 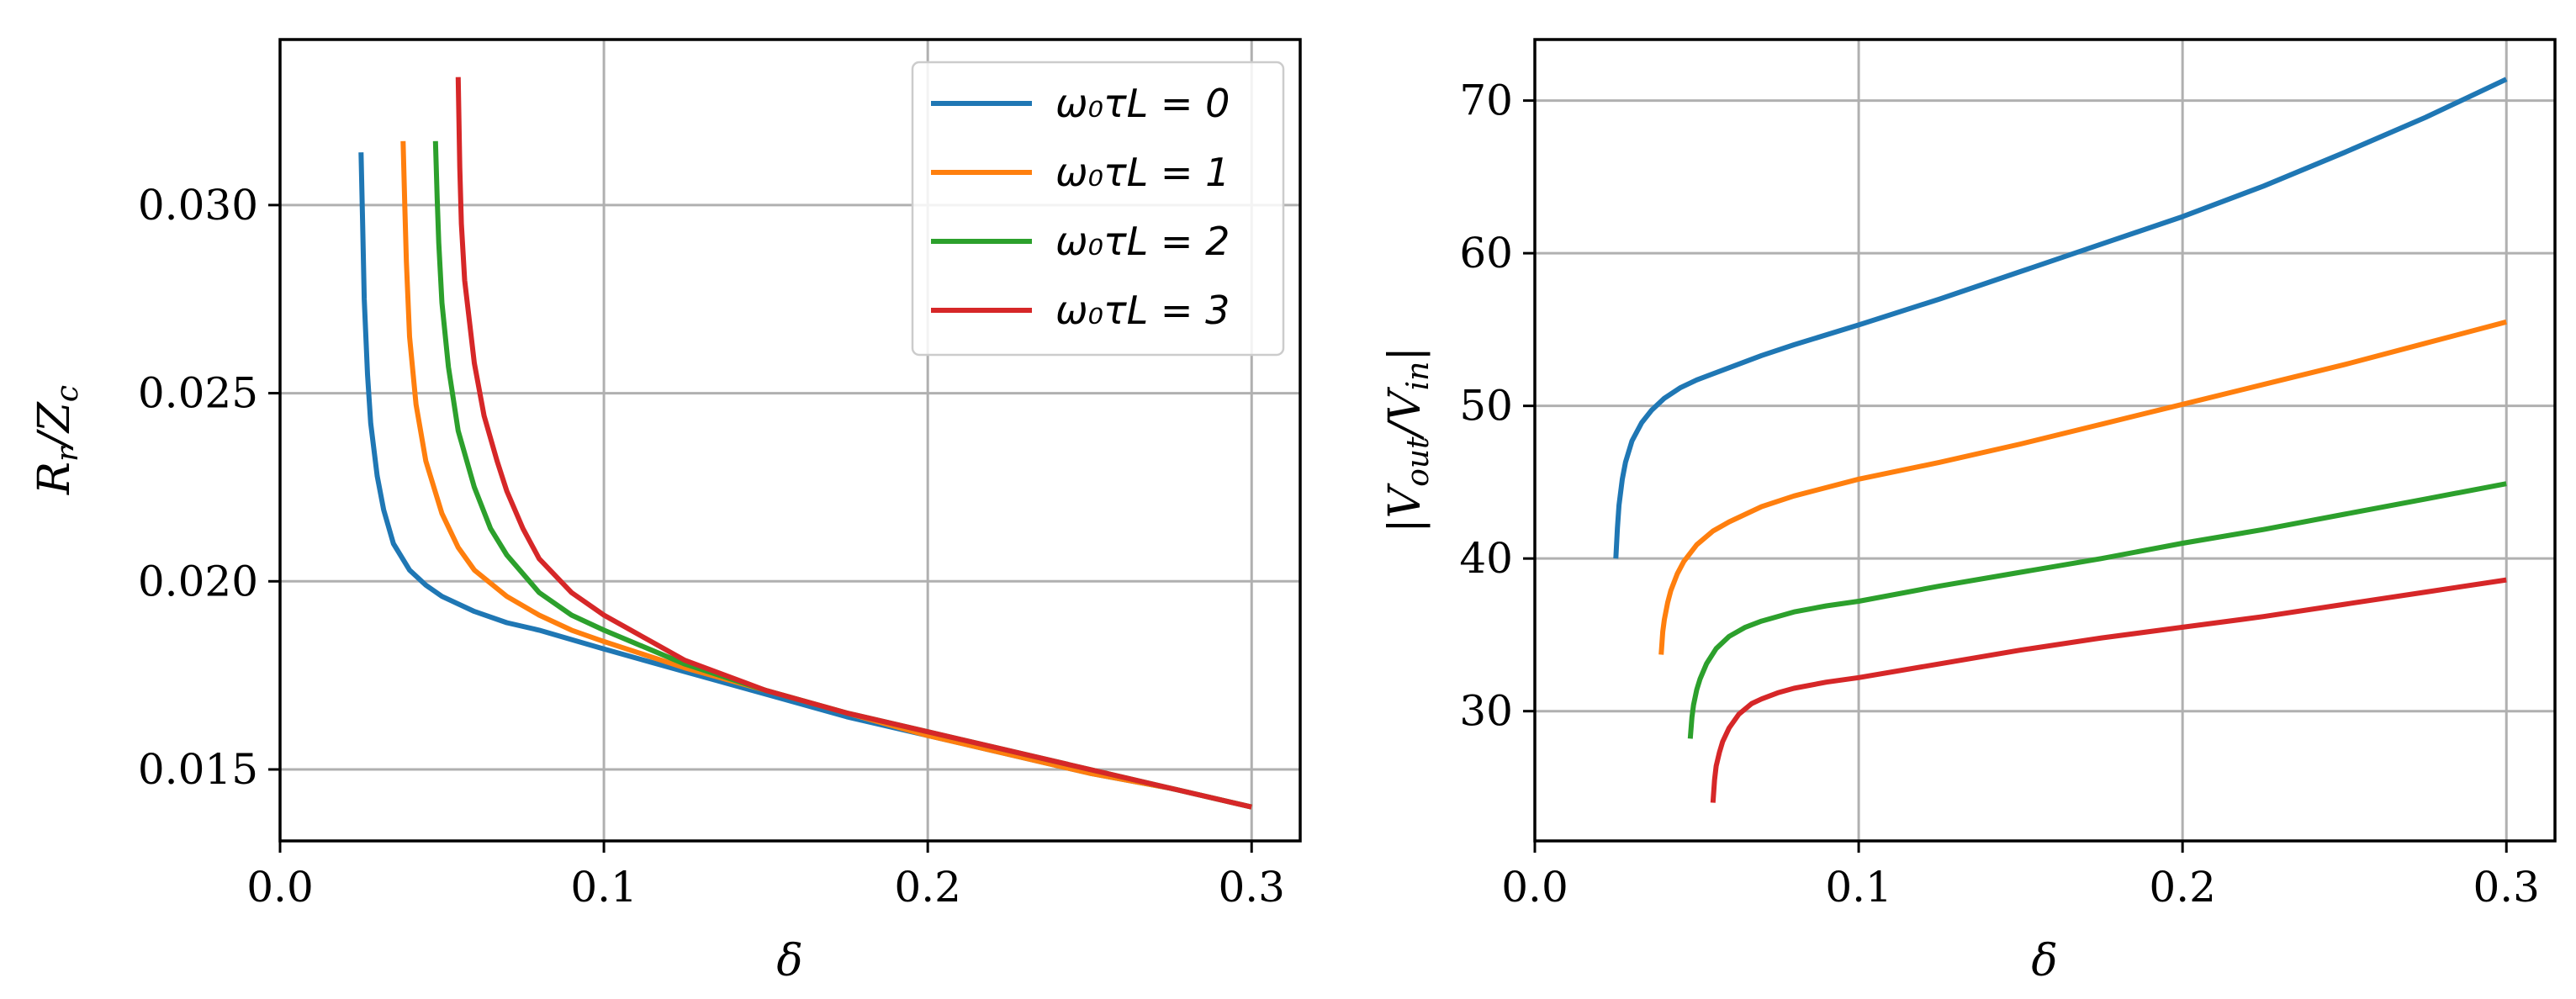 What do you see at coordinates (1486, 101) in the screenshot?
I see `y-tick-label: 70` at bounding box center [1486, 101].